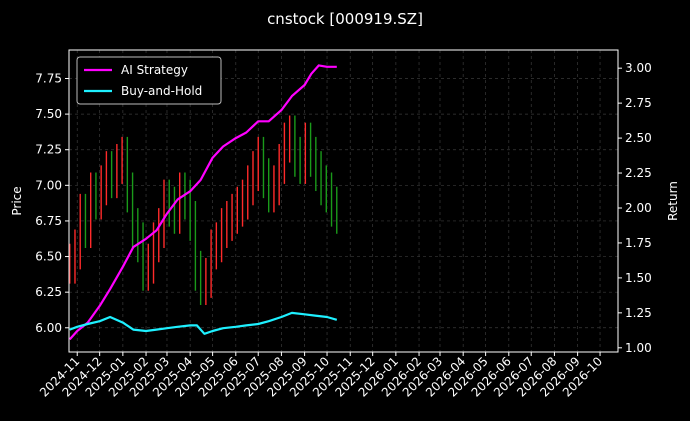  I want to click on y-right-tick-label: 2.50, so click(638, 138).